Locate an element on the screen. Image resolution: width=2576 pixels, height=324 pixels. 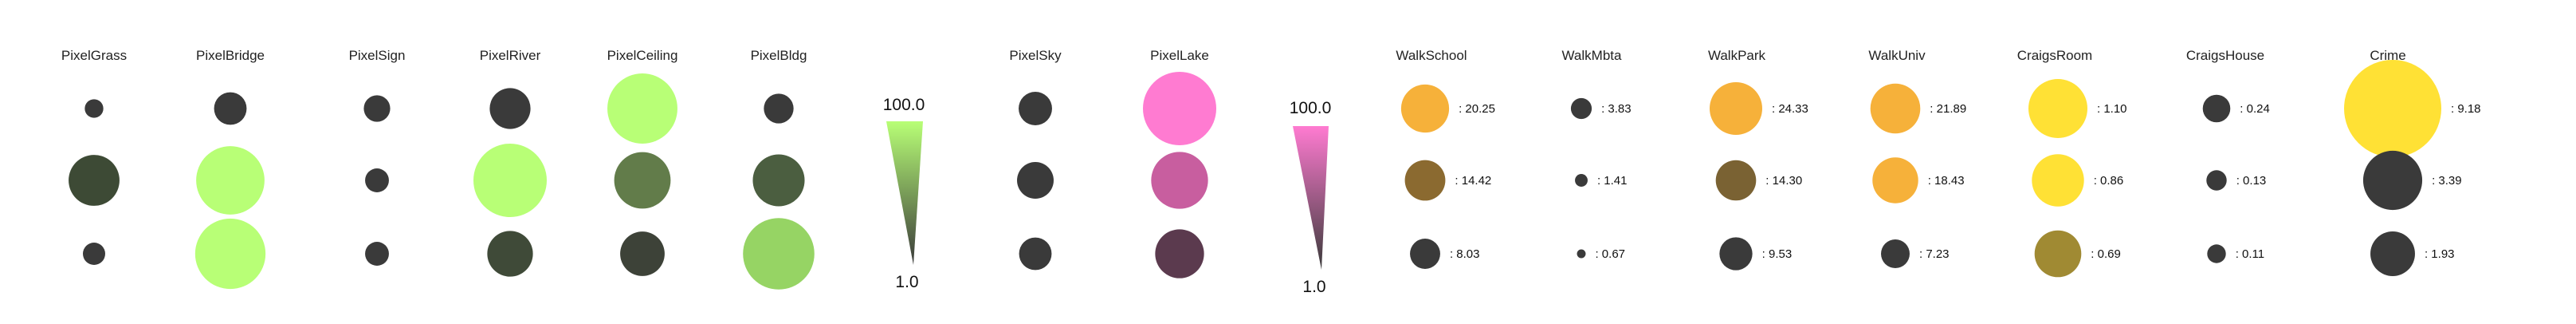
column-title-pixel-bldg: PixelBldg is located at coordinates (779, 55).